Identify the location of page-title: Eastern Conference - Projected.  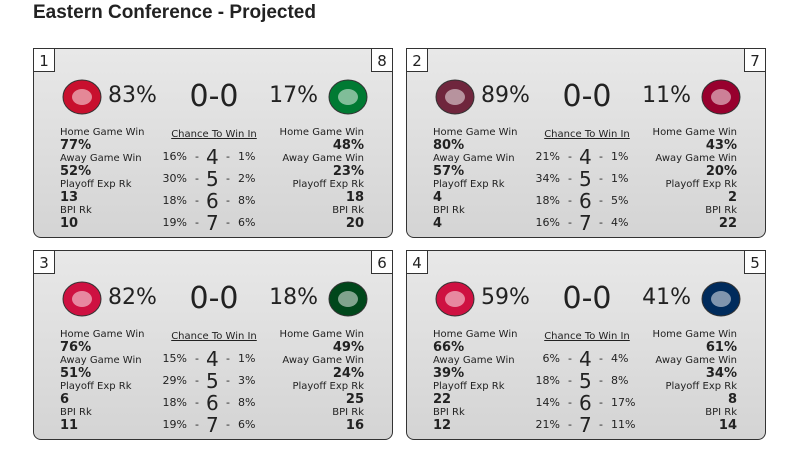
(174, 12).